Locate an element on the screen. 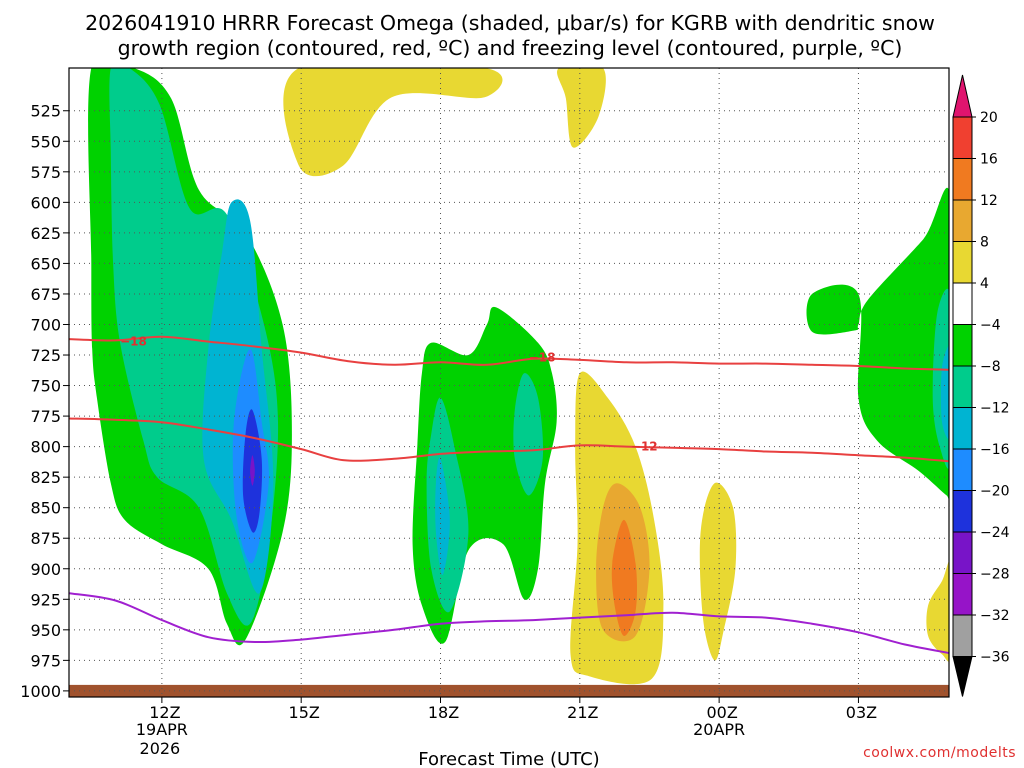  omega-region-right-green is located at coordinates (877, 344).